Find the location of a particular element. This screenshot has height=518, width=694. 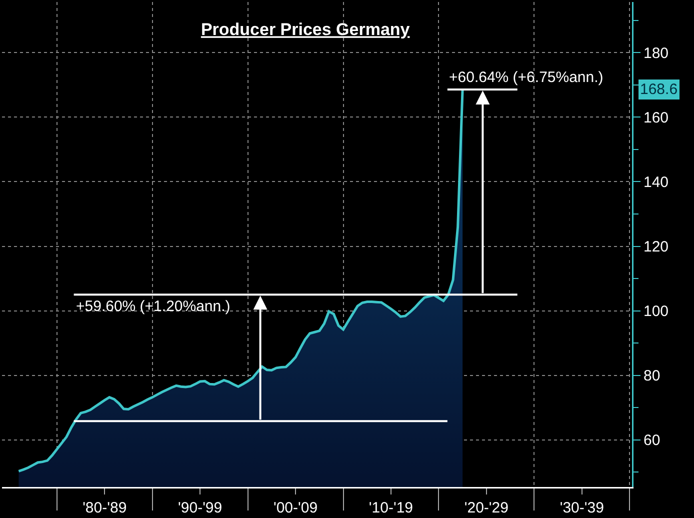

x-tick-label: '00-'09 is located at coordinates (295, 508).